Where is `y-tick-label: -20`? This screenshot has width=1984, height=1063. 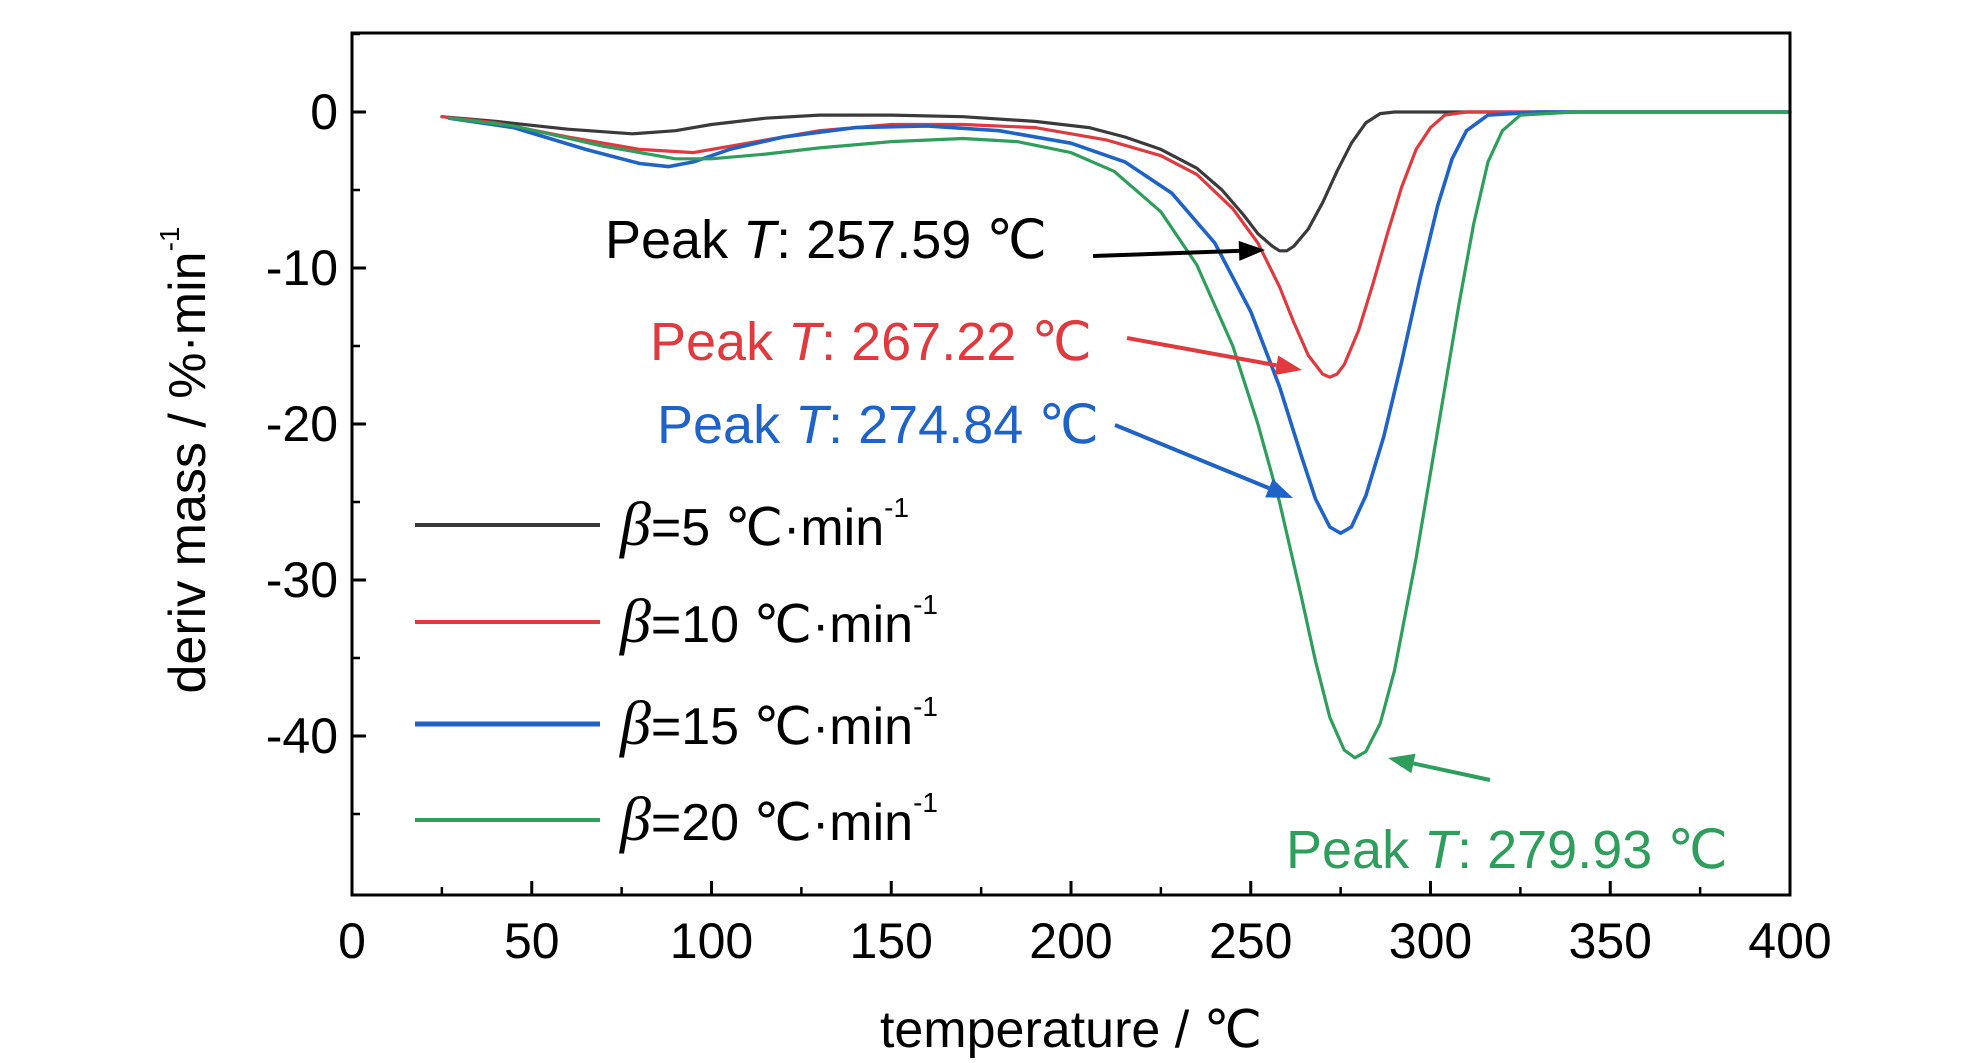 y-tick-label: -20 is located at coordinates (302, 424).